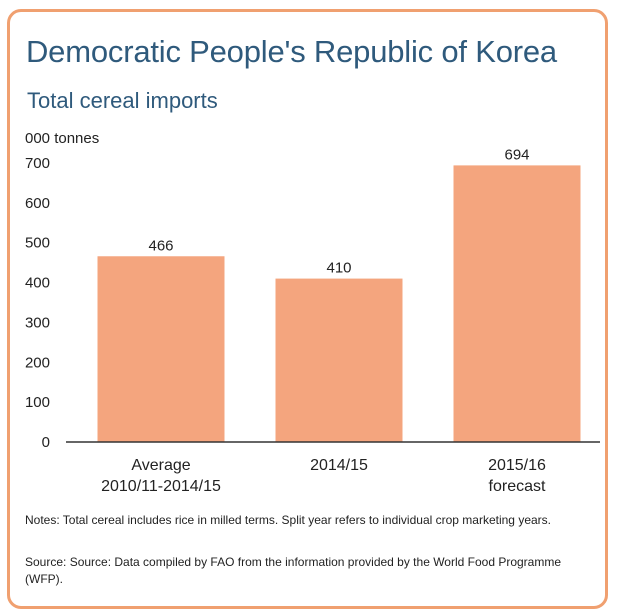  I want to click on y-tick-label: 500, so click(37, 243).